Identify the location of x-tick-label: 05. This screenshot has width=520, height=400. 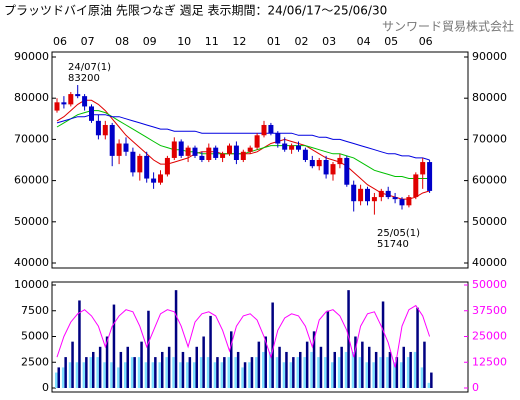
(391, 41).